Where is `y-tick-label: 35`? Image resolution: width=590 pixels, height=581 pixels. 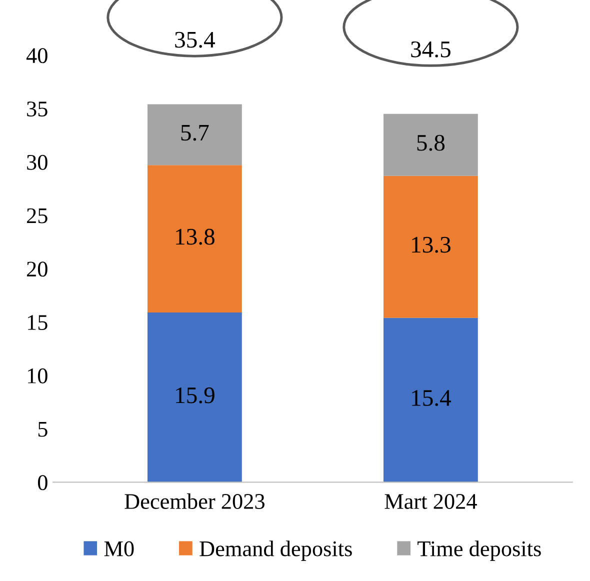 y-tick-label: 35 is located at coordinates (37, 109).